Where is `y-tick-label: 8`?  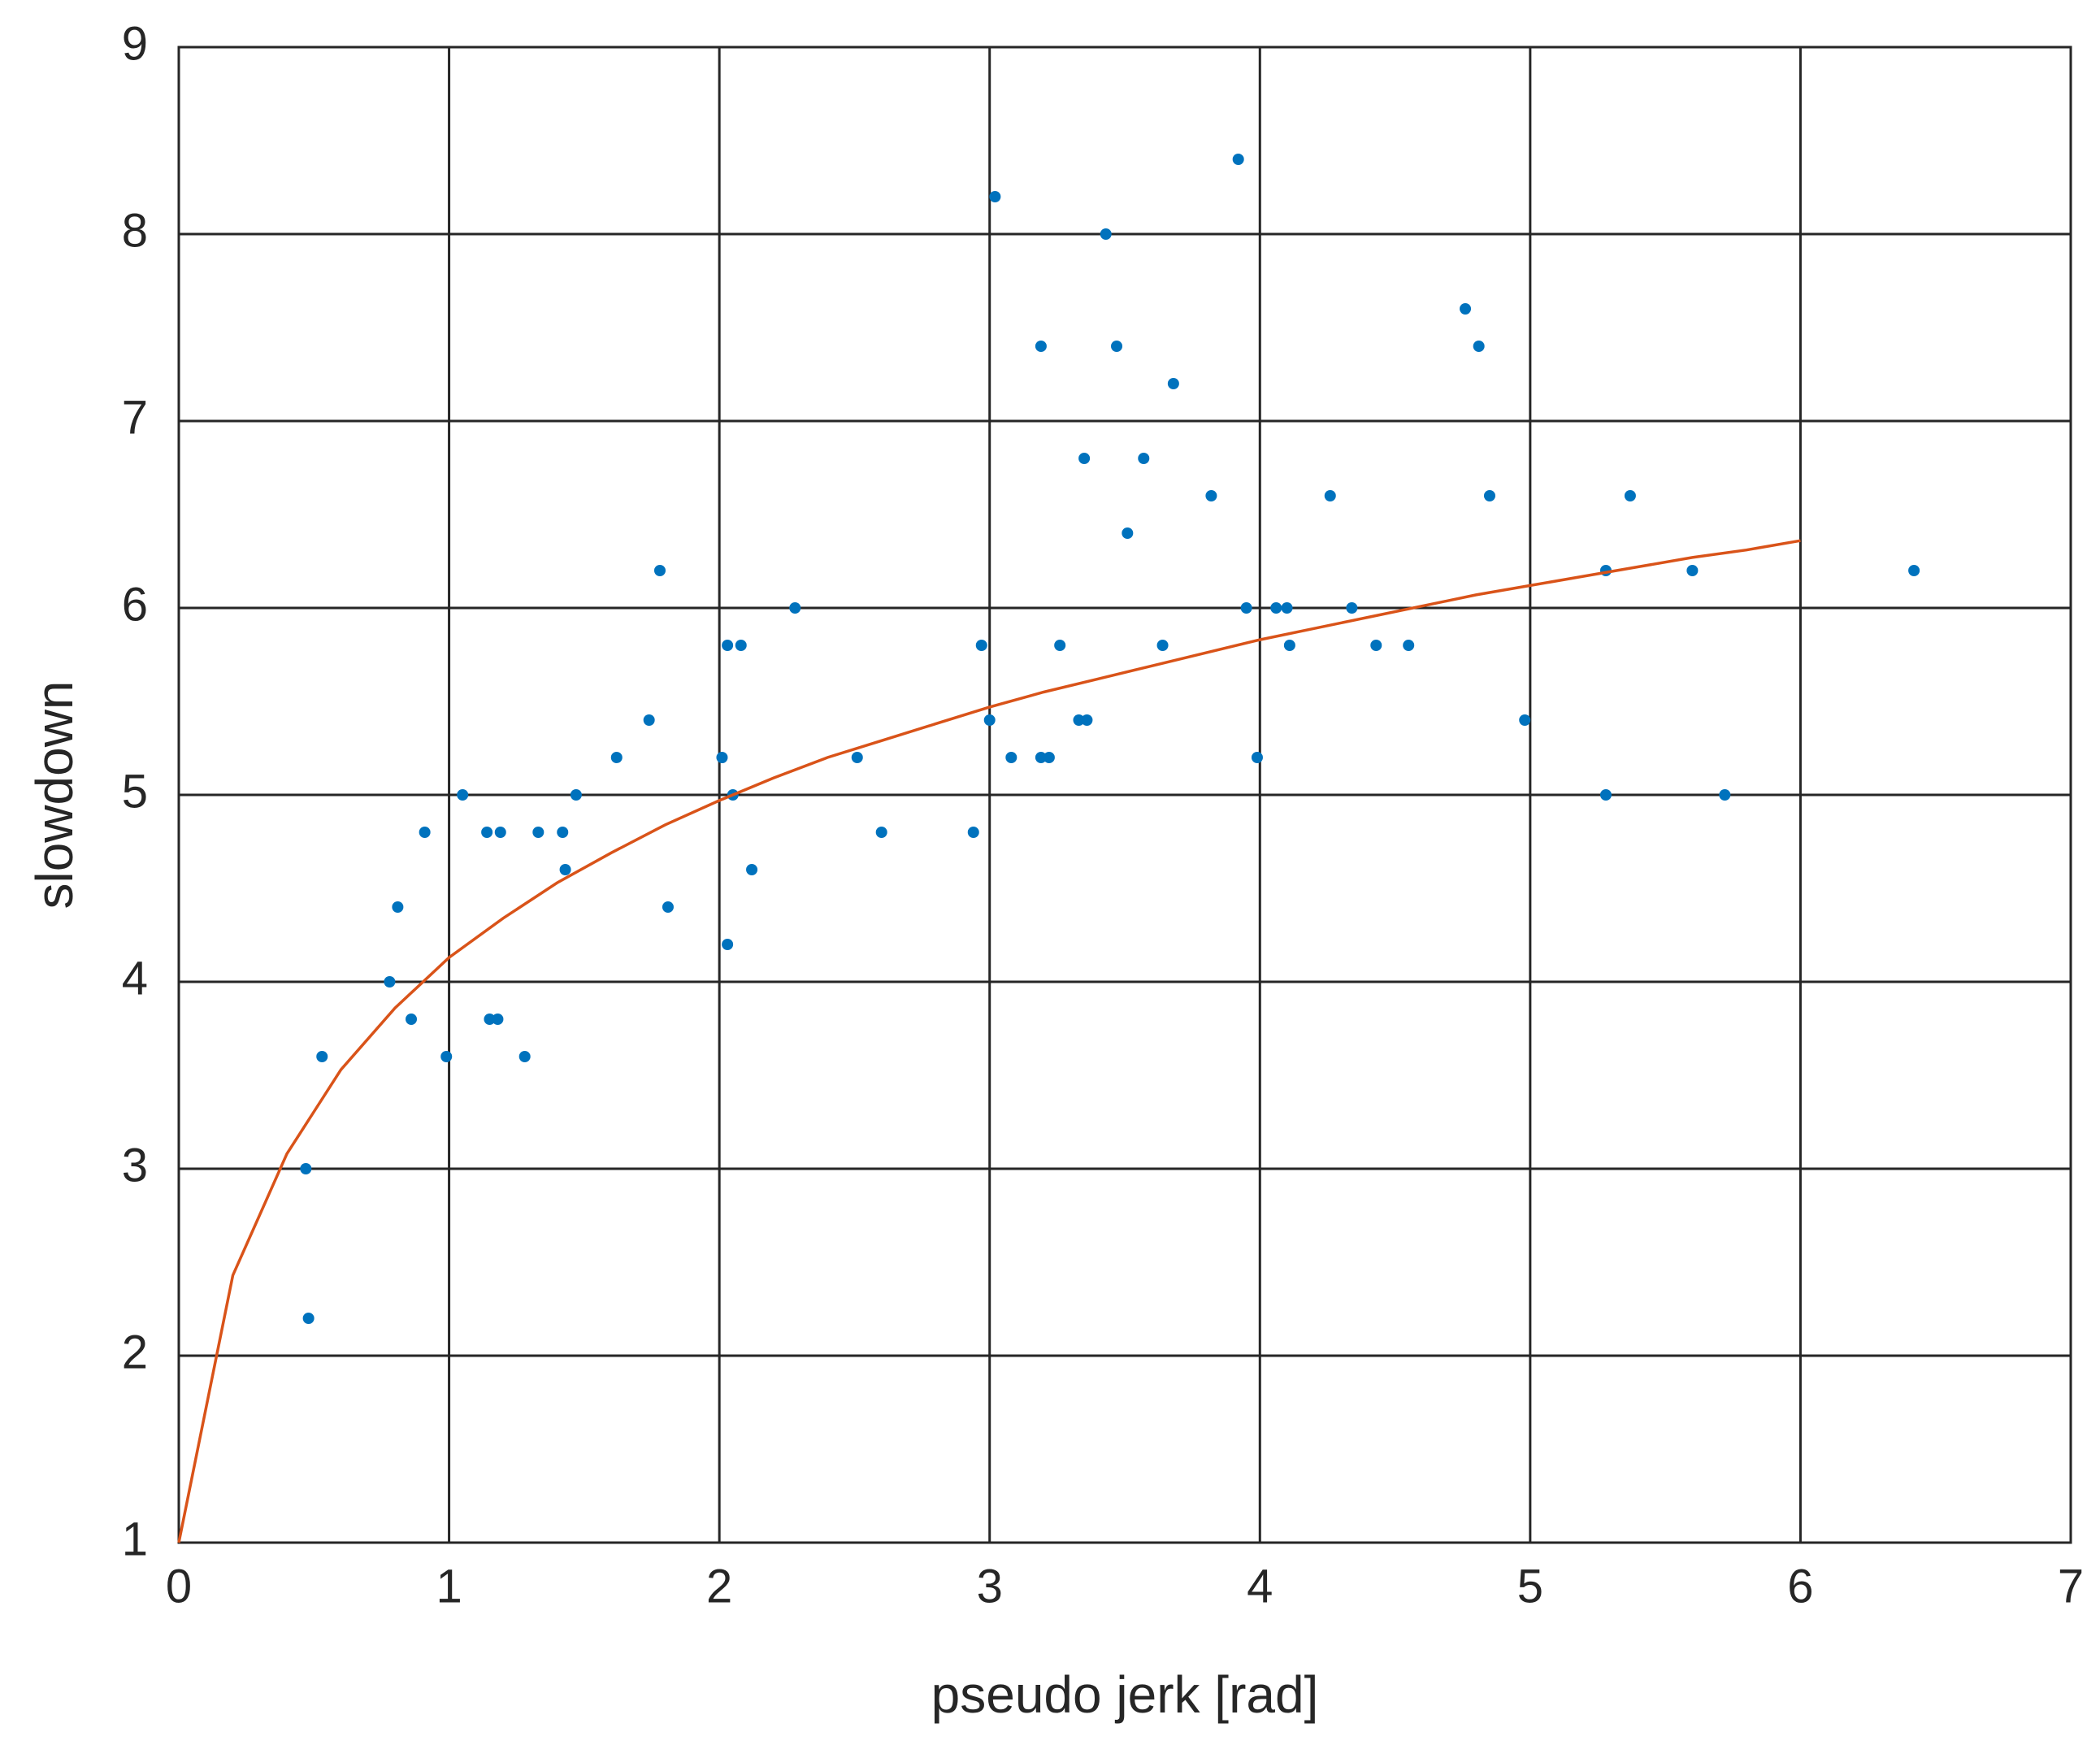 y-tick-label: 8 is located at coordinates (135, 230).